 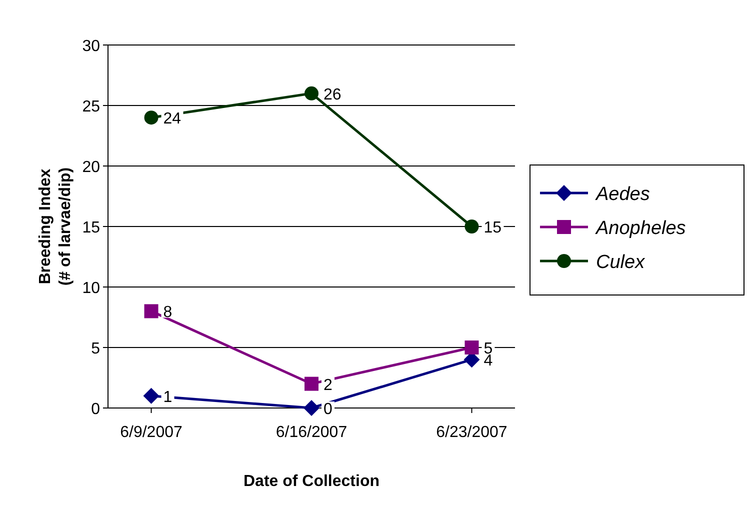 I want to click on legend-label: Anopheles, so click(x=640, y=228).